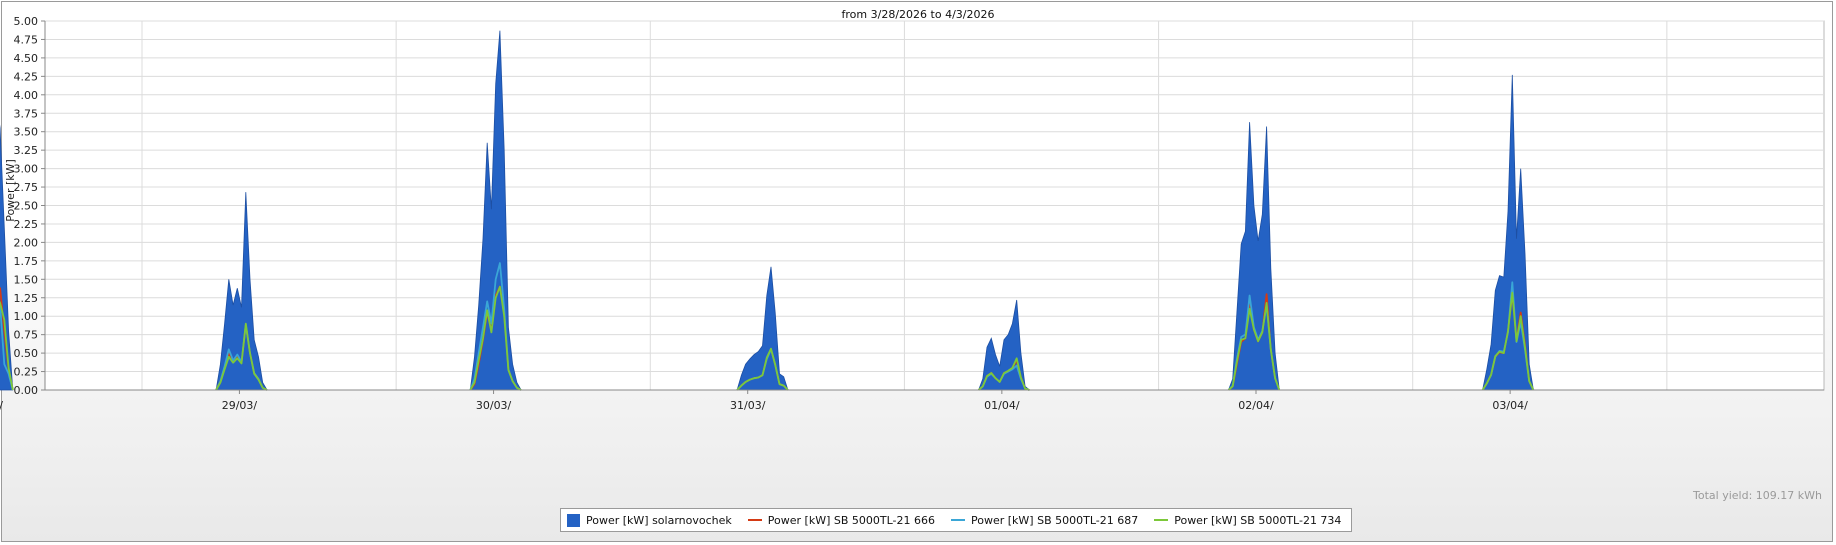 Image resolution: width=1836 pixels, height=545 pixels. I want to click on y-tick-label: 0.75, so click(26, 335).